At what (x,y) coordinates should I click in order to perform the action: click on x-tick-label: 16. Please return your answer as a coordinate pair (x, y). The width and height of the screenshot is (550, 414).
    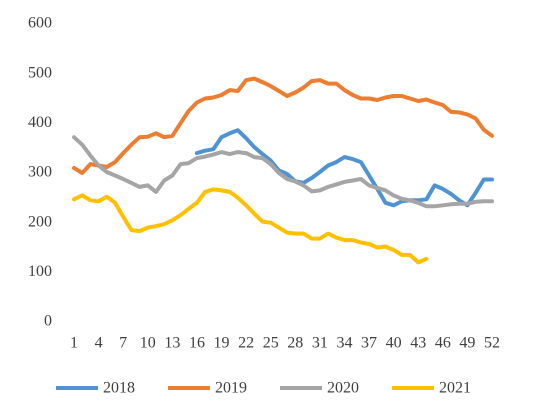
    Looking at the image, I should click on (197, 343).